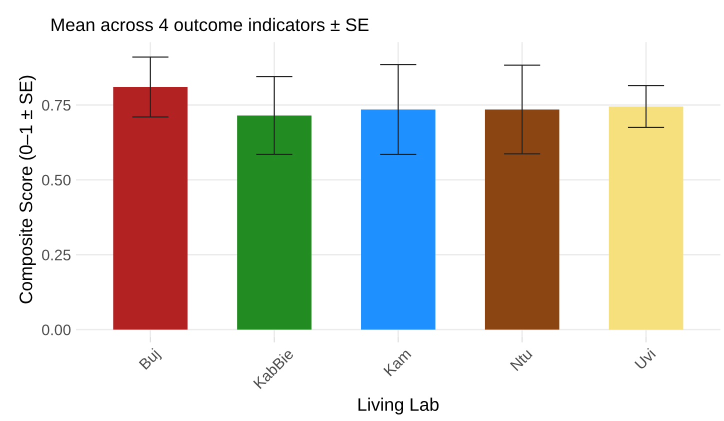  Describe the element at coordinates (56, 330) in the screenshot. I see `y-tick-label: 0.00` at that location.